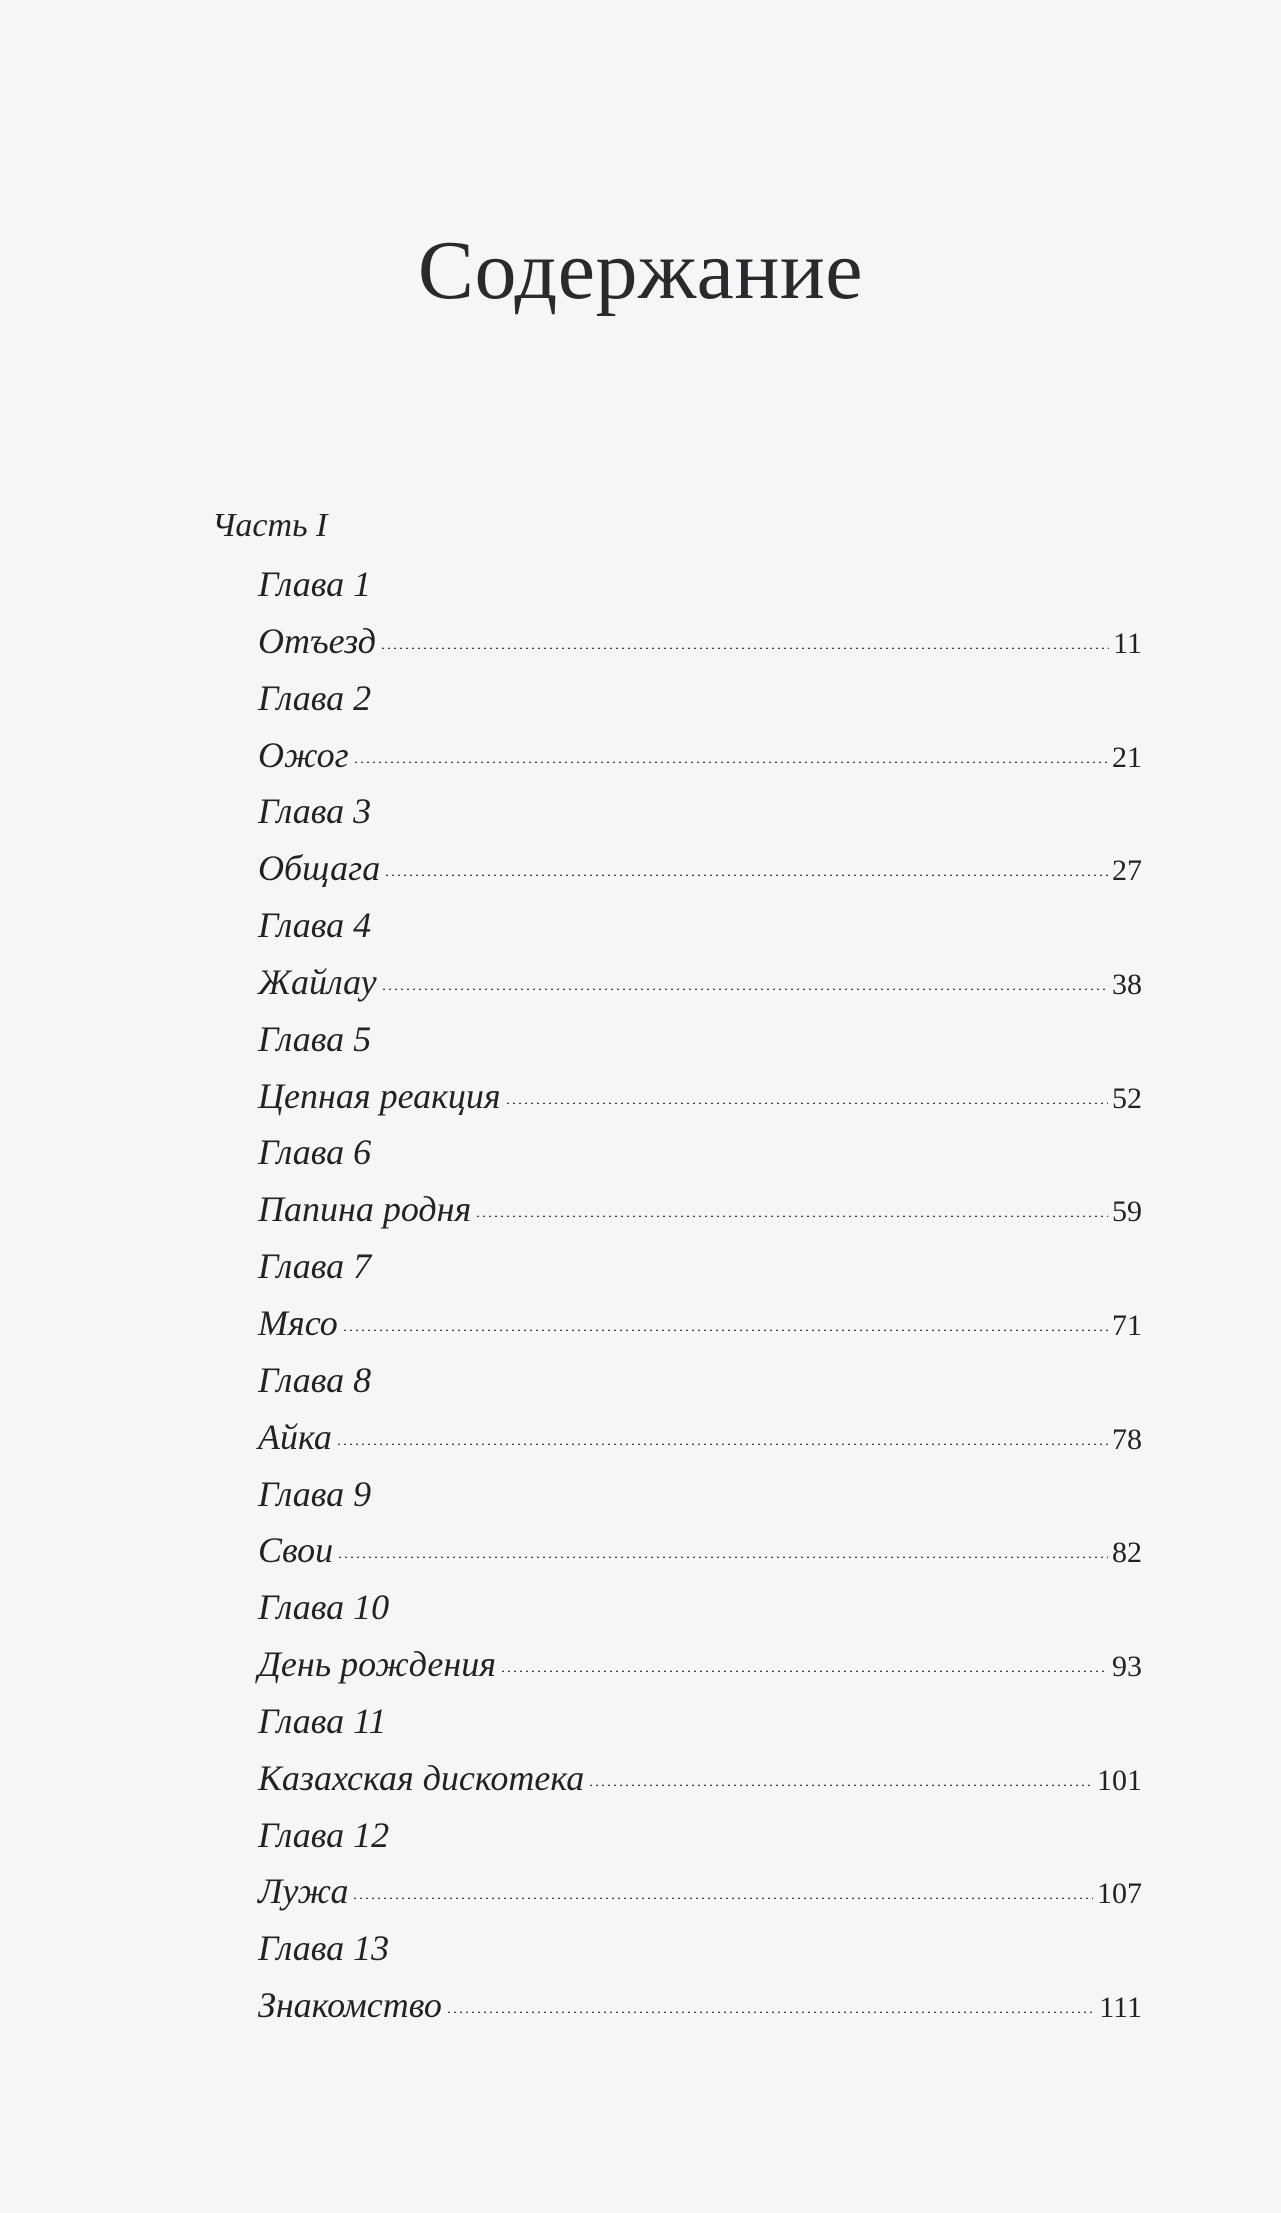 The height and width of the screenshot is (2213, 1281). I want to click on chapter-label: Глава 11, so click(322, 1720).